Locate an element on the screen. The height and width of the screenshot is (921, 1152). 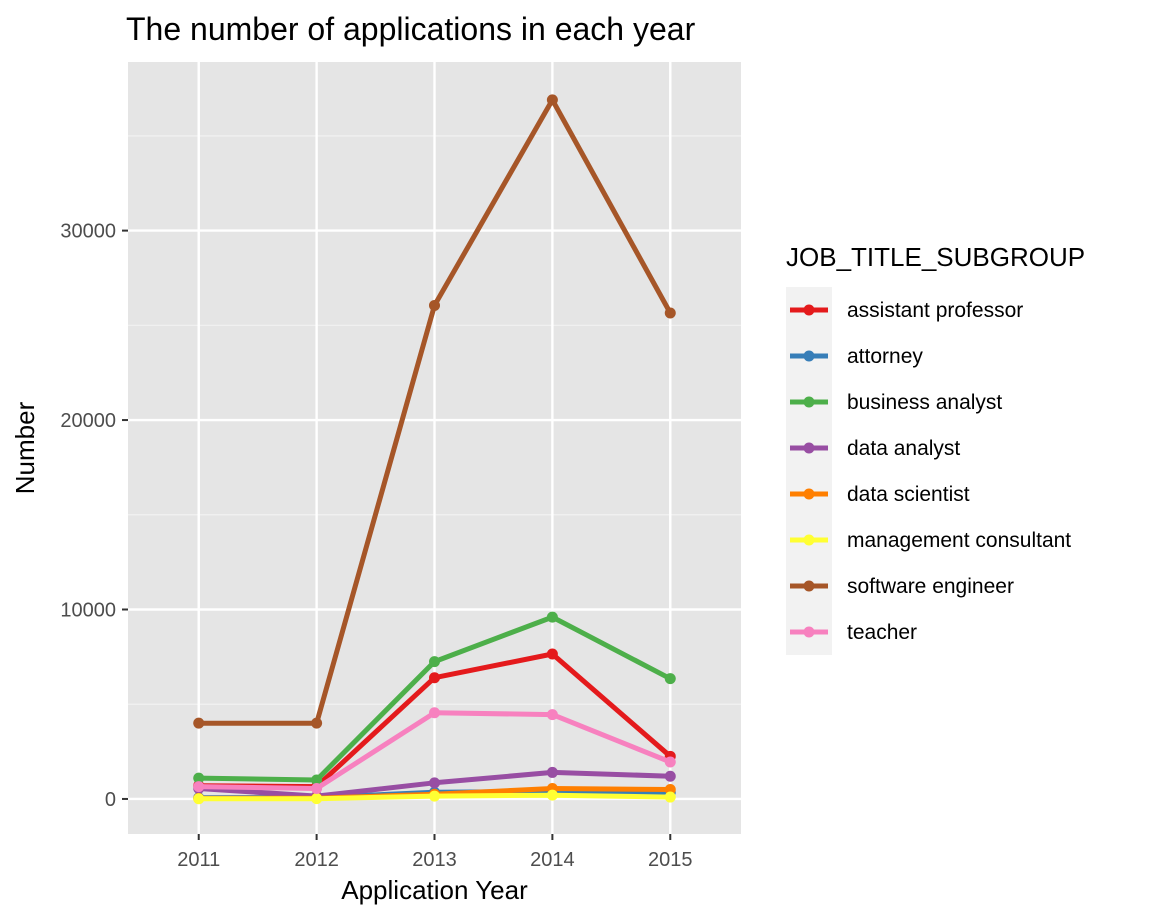
legend-item-attorney: attorney is located at coordinates (854, 356).